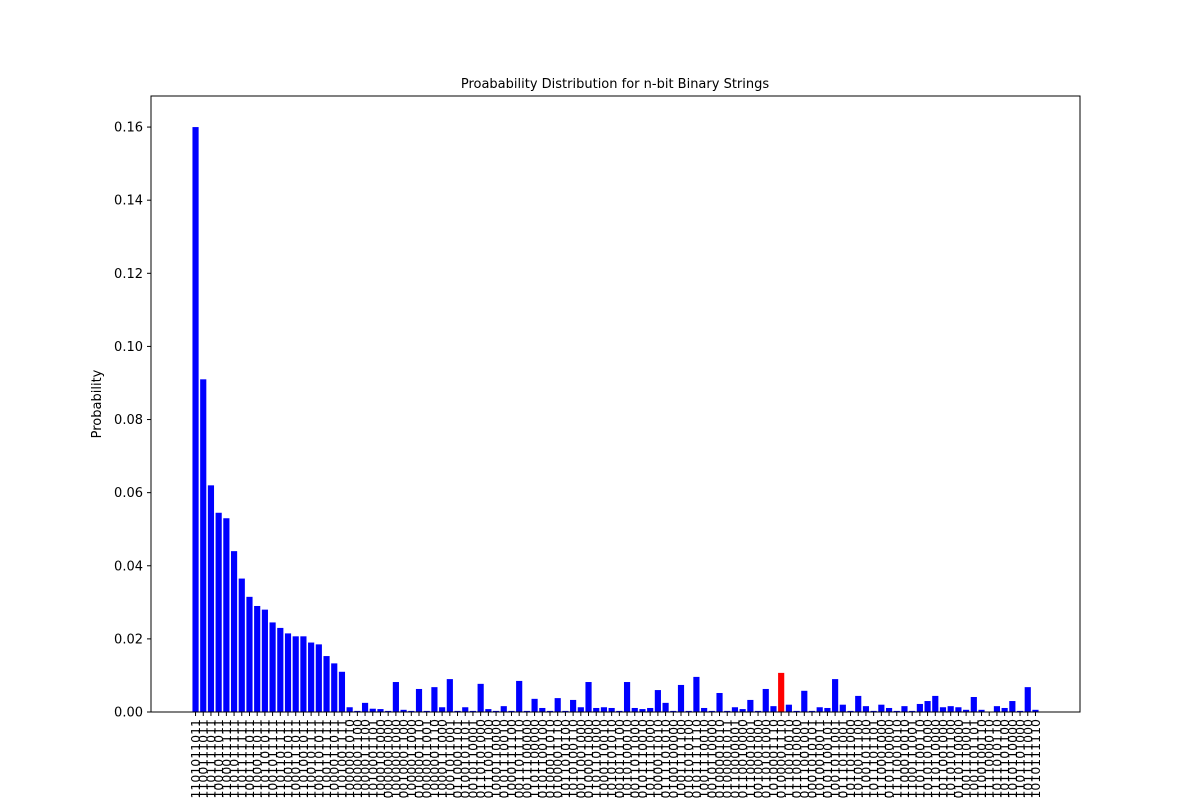 Image resolution: width=1200 pixels, height=800 pixels. Describe the element at coordinates (334, 759) in the screenshot. I see `x-tick-label: 1000011011` at that location.